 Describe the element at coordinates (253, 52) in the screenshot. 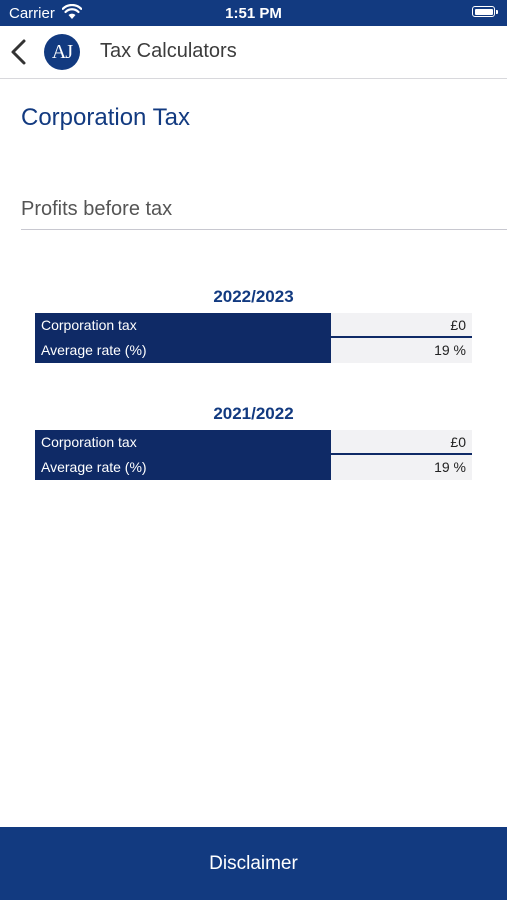

I see `navigation-bar: AJ Tax Calculators` at that location.